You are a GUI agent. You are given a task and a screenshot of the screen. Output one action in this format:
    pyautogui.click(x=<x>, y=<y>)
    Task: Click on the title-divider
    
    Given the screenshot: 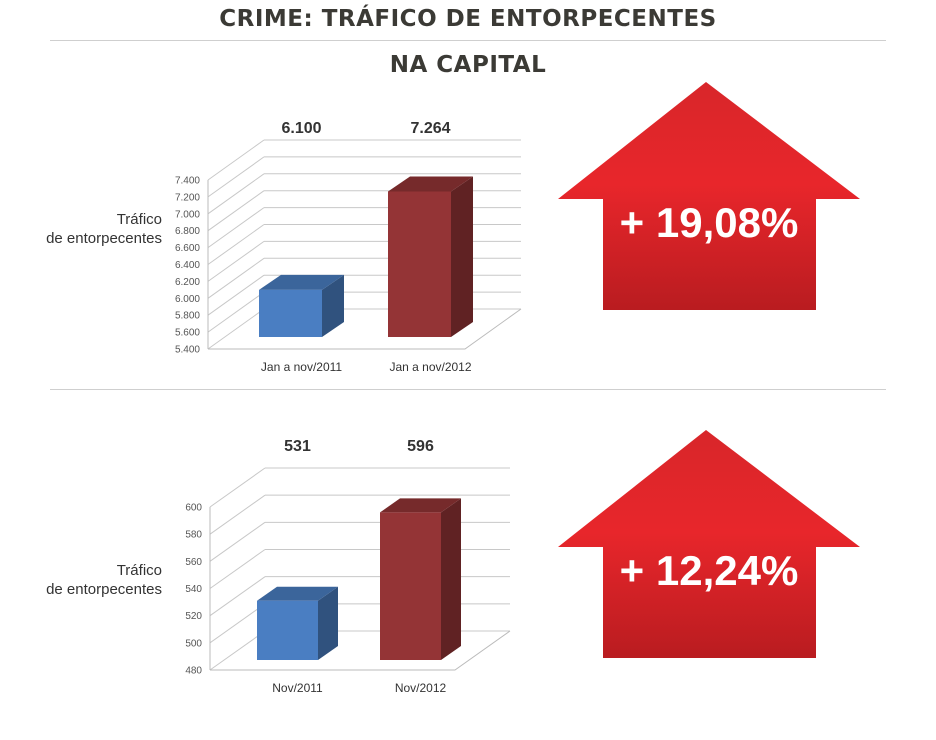 What is the action you would take?
    pyautogui.click(x=468, y=40)
    